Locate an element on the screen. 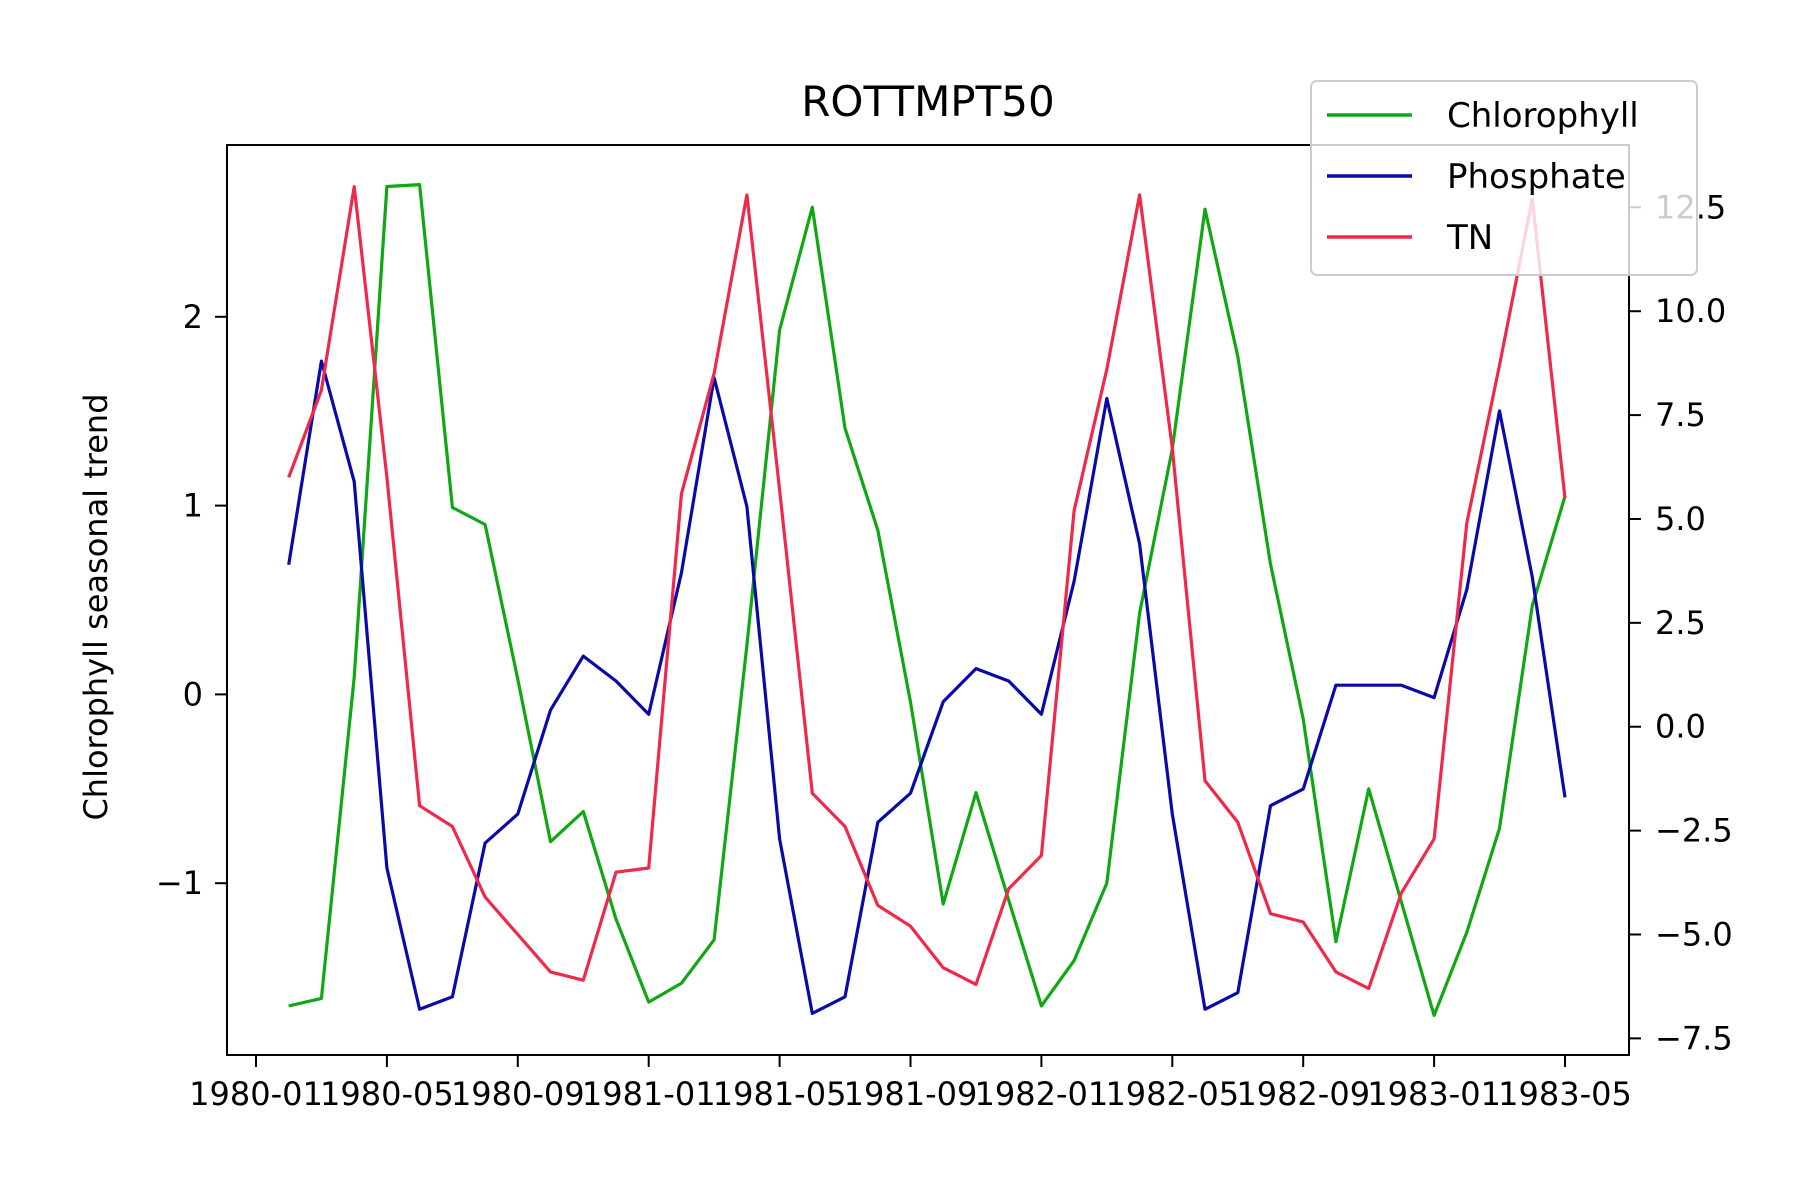 This screenshot has width=1800, height=1200. x-tick-label: 1983-05 is located at coordinates (1565, 1094).